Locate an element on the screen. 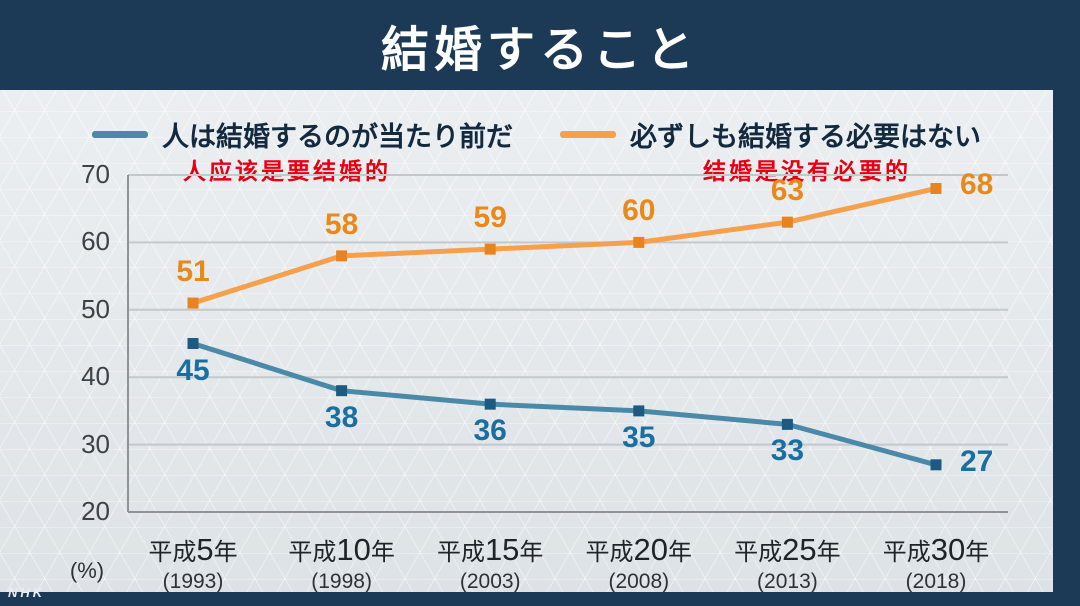 This screenshot has width=1080, height=606. data-point-label: 27 is located at coordinates (977, 461).